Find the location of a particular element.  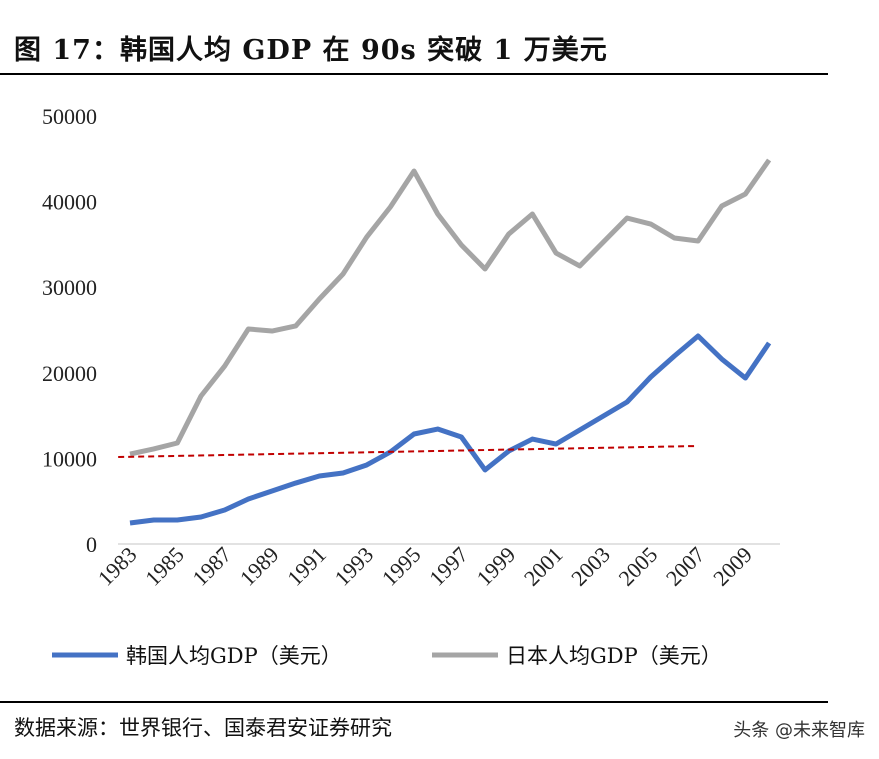

x-tick-label: 1983 is located at coordinates (117, 566).